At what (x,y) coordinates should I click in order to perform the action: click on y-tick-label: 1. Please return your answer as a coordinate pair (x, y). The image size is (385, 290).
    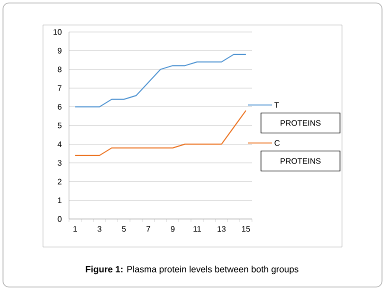
    Looking at the image, I should click on (60, 201).